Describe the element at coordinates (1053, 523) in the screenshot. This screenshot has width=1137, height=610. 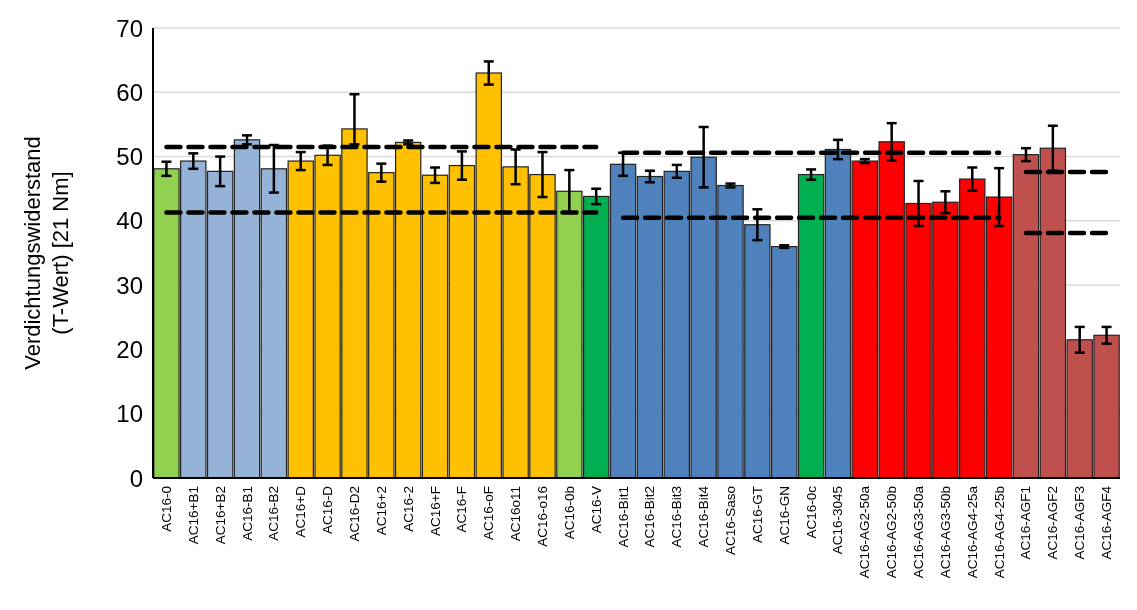
I see `x-tick-label: AC16-AGF2` at that location.